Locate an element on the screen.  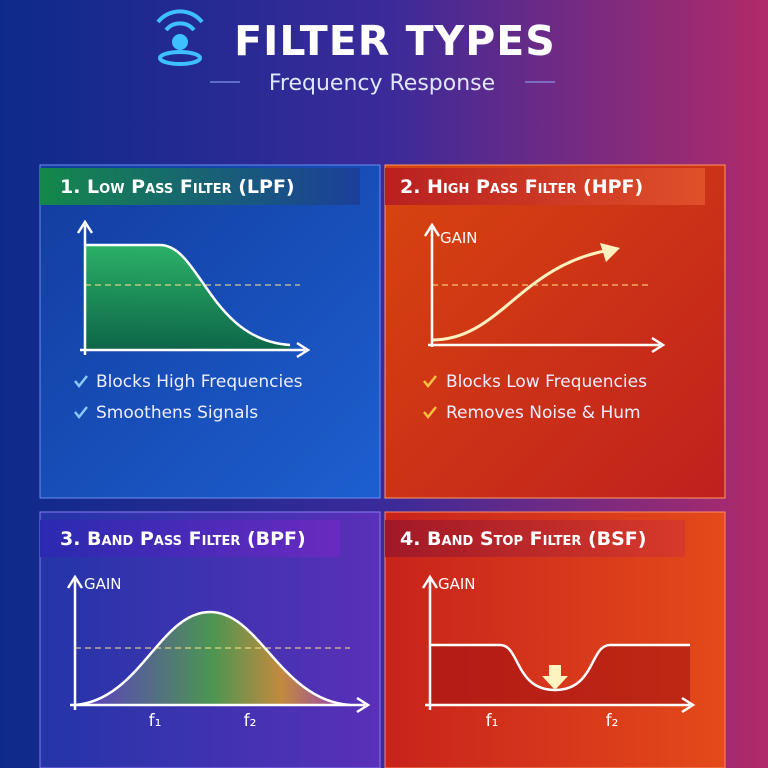
notch-arrow is located at coordinates (555, 677).